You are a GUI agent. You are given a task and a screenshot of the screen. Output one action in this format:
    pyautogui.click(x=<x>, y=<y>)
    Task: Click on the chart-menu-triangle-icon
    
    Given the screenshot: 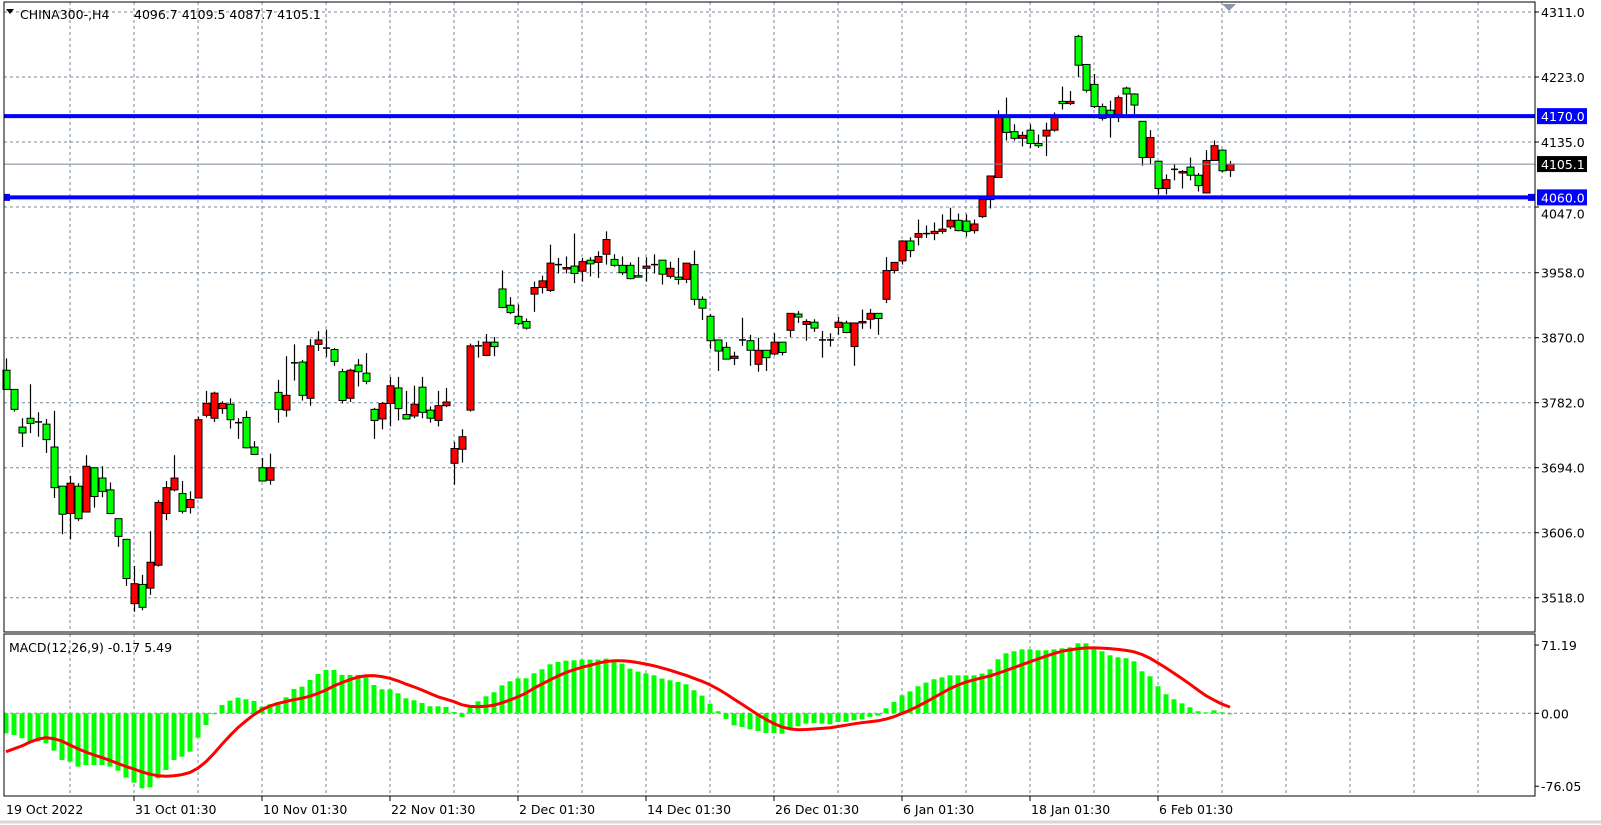 What is the action you would take?
    pyautogui.click(x=10, y=11)
    